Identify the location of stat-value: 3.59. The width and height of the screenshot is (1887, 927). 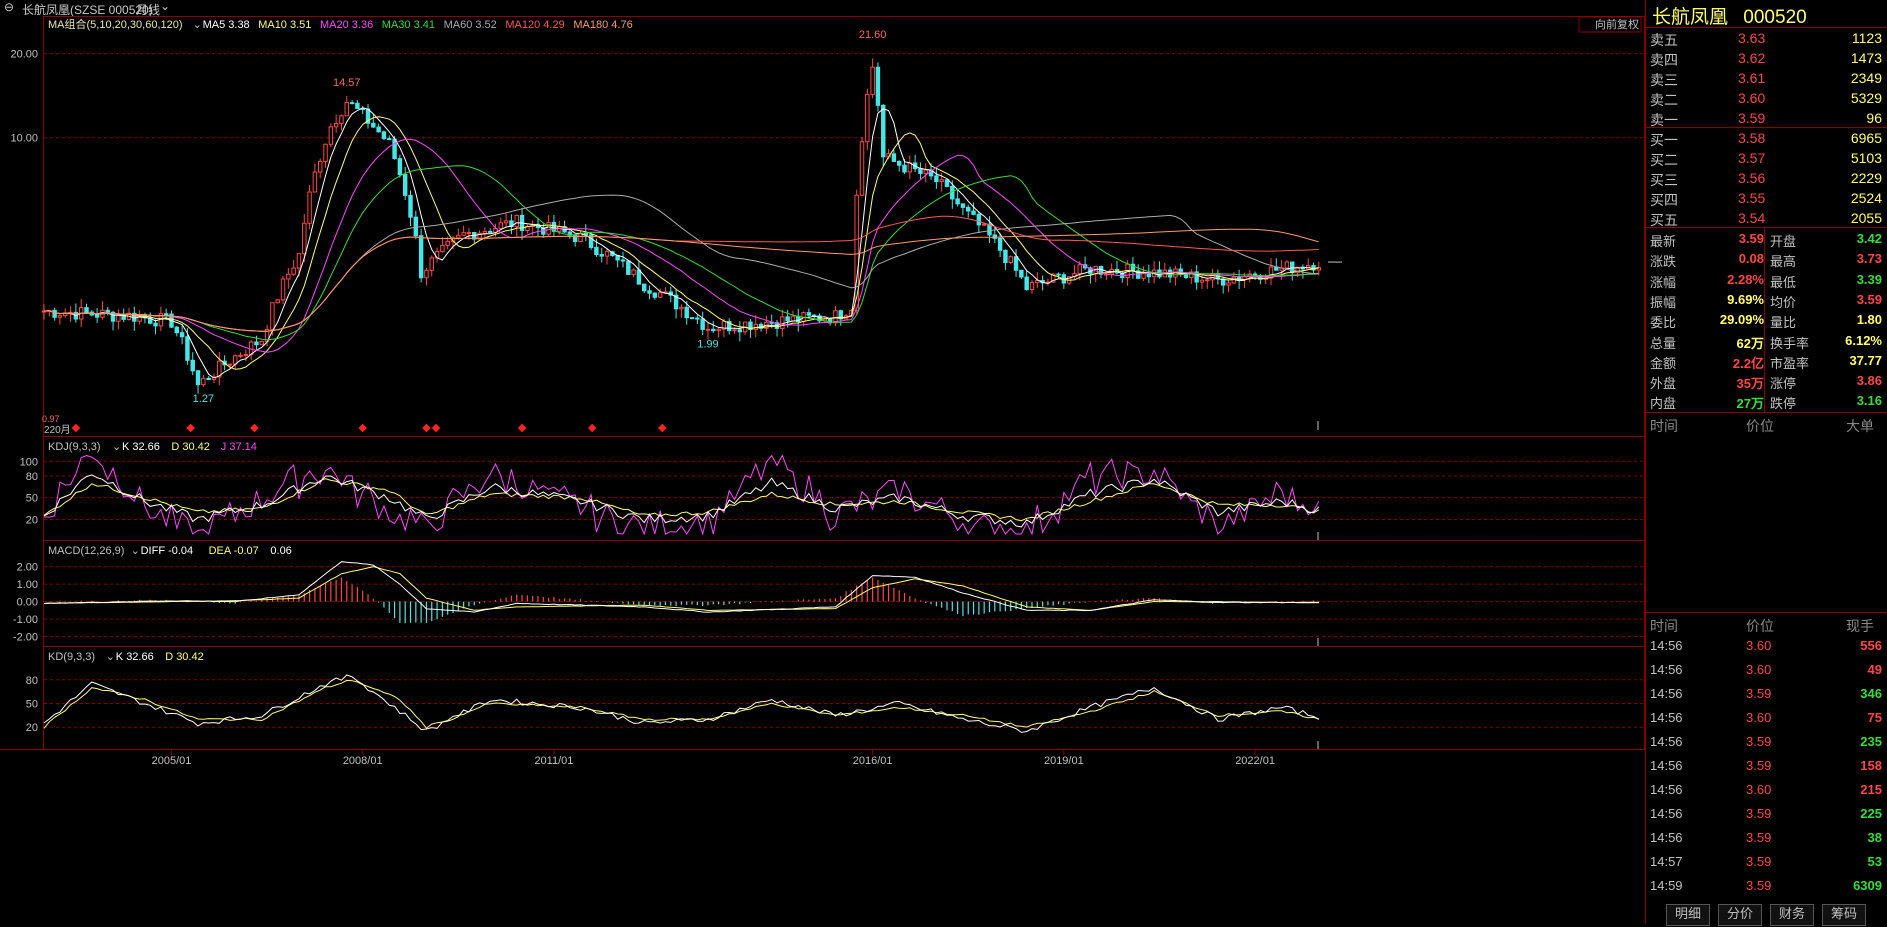
(1751, 238).